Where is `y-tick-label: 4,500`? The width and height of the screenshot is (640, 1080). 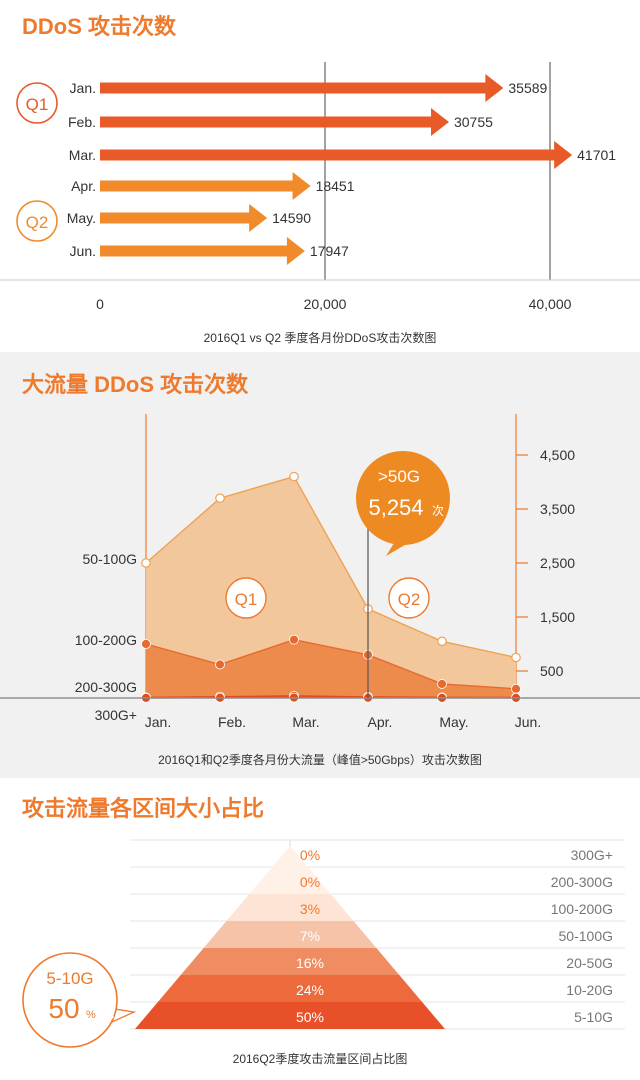
y-tick-label: 4,500 is located at coordinates (557, 455).